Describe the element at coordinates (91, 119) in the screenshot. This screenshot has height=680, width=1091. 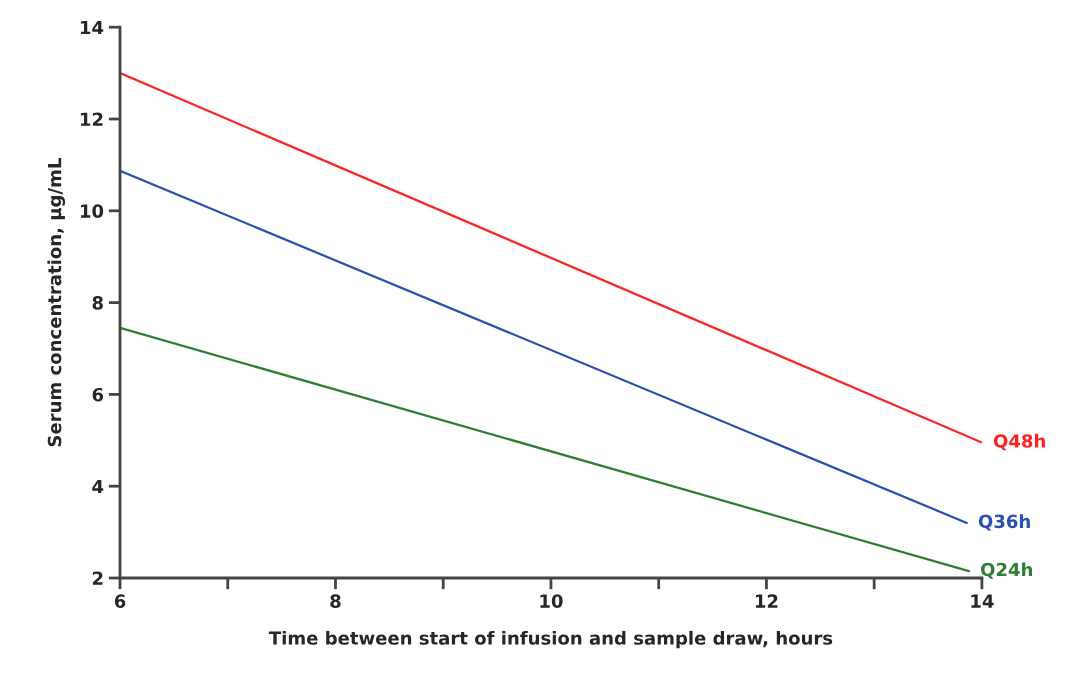
I see `y-tick-label: 12` at that location.